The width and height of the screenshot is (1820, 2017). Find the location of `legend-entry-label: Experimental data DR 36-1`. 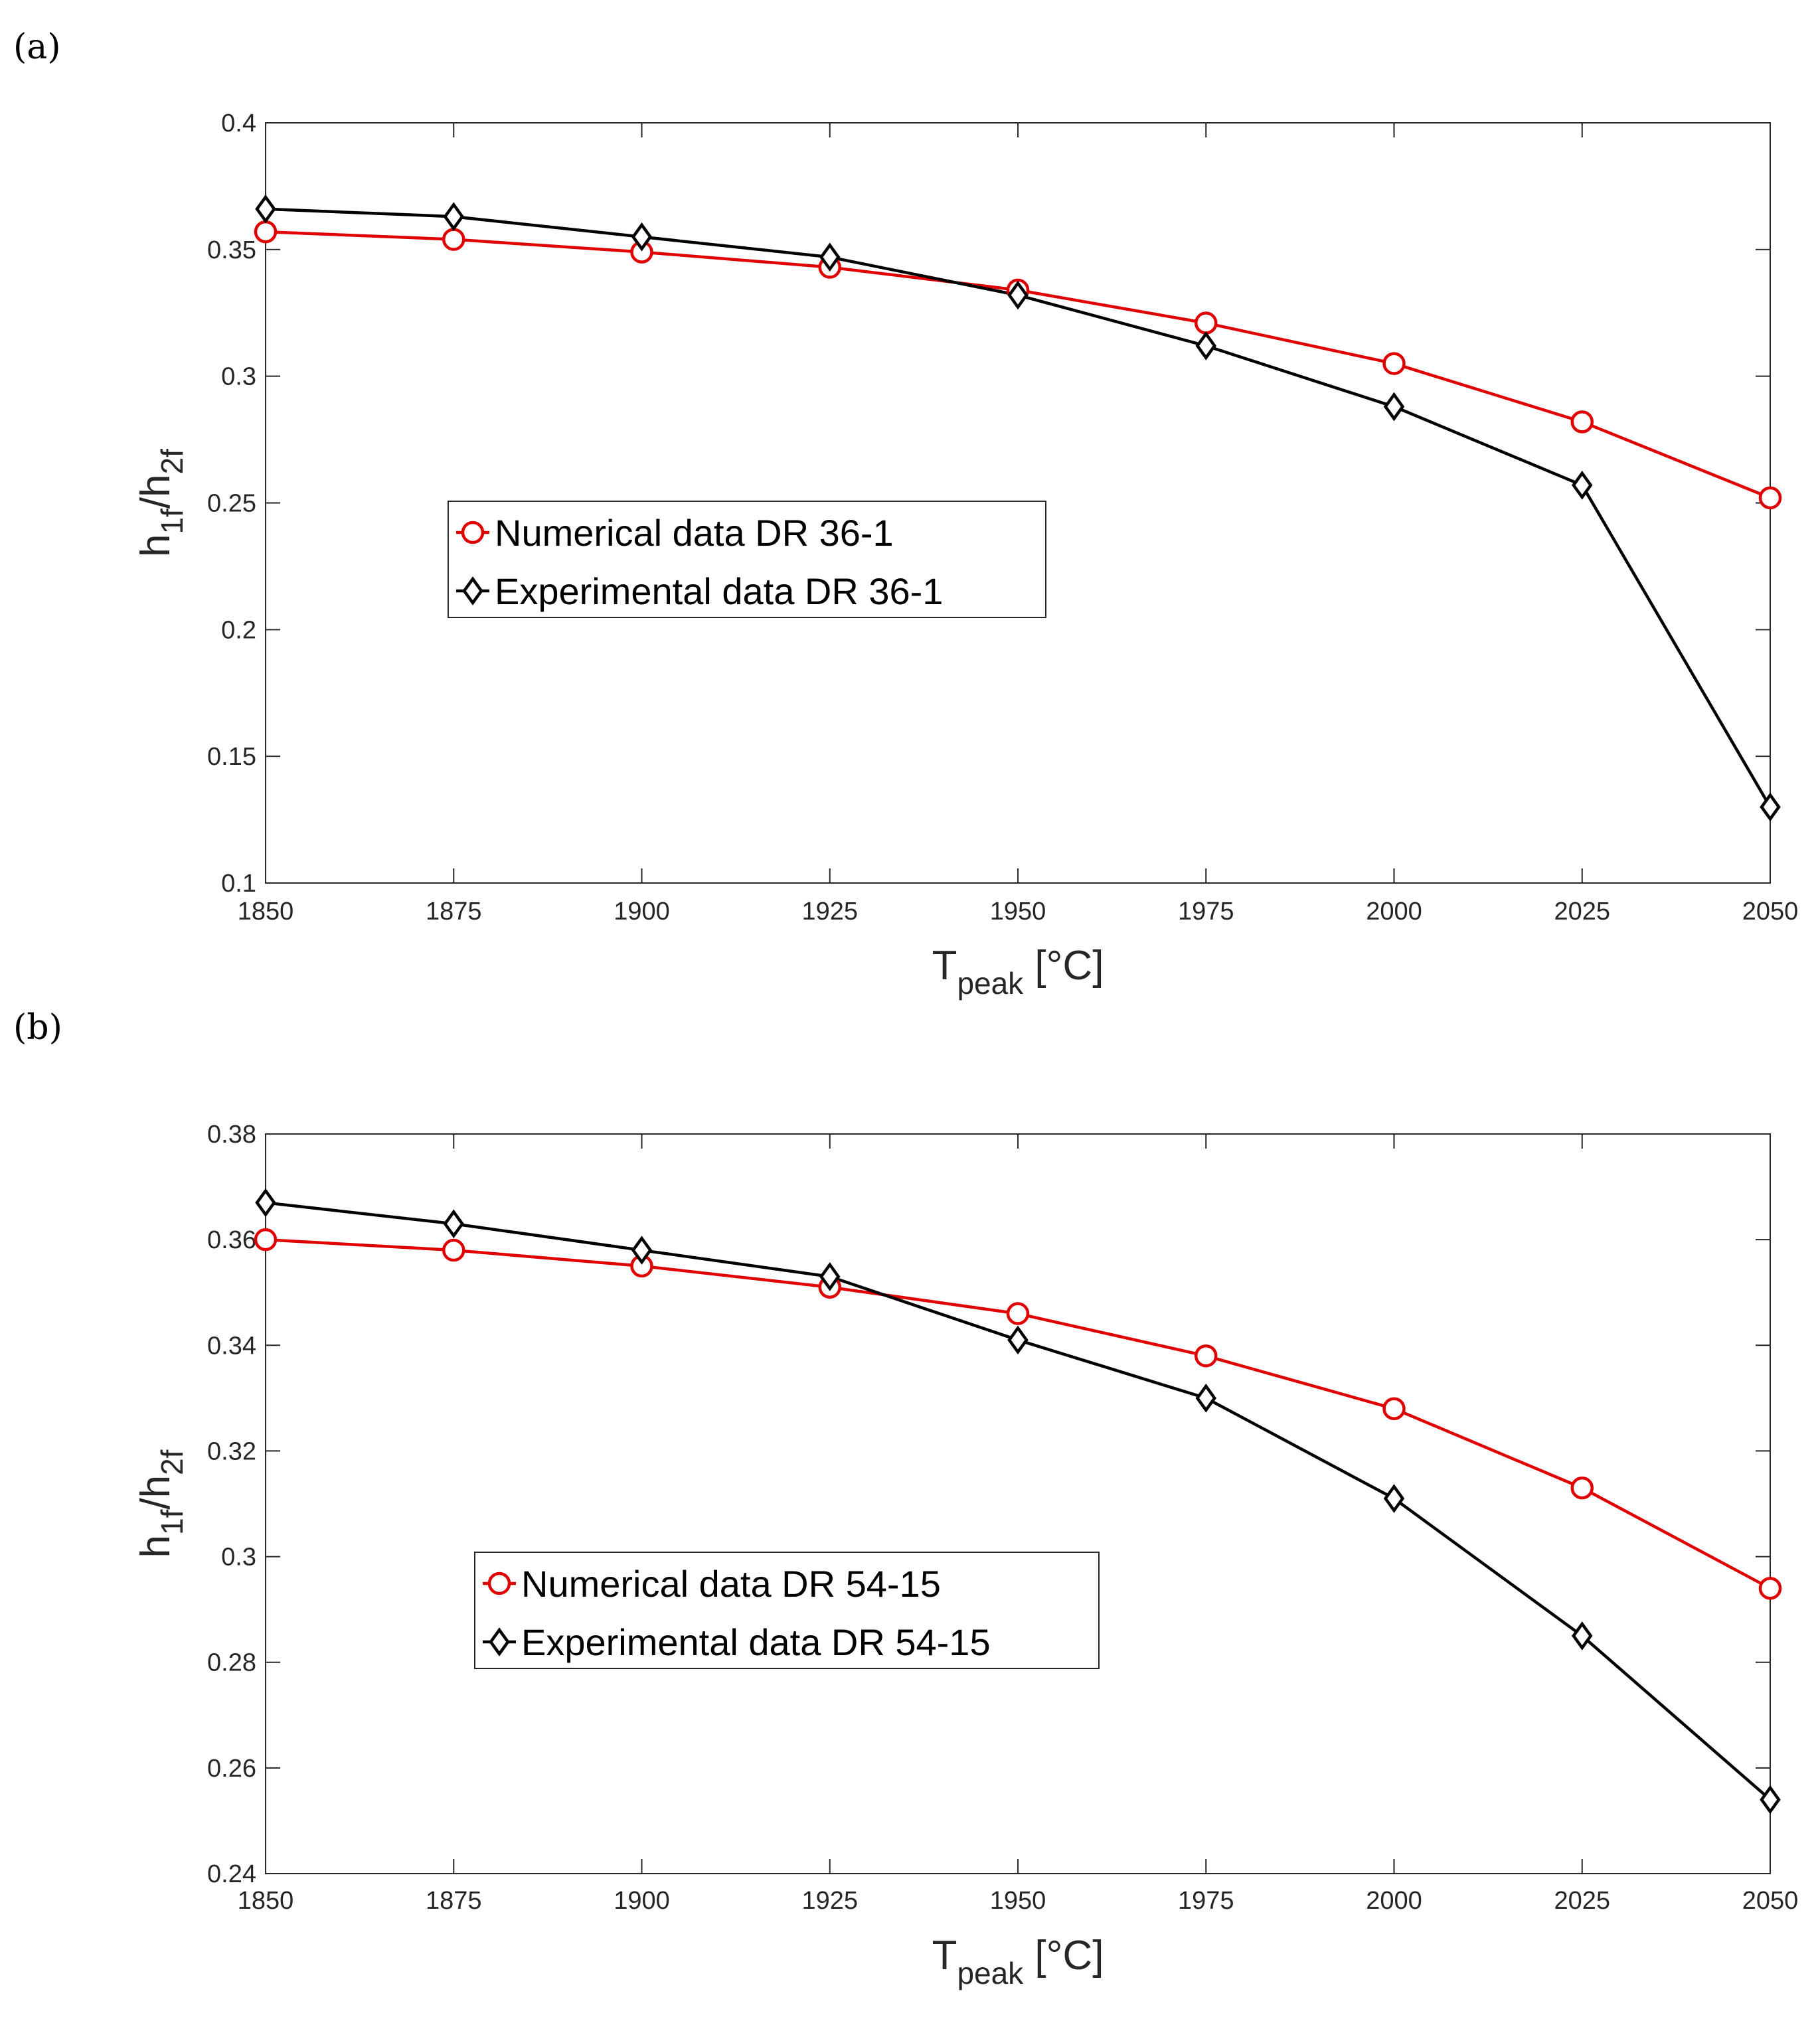

legend-entry-label: Experimental data DR 36-1 is located at coordinates (719, 591).